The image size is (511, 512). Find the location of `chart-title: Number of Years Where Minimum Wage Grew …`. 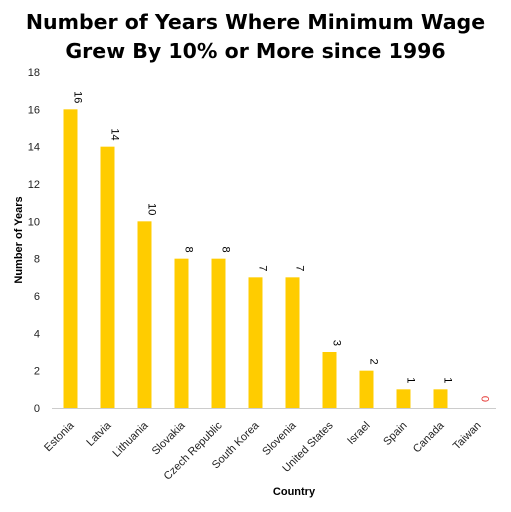

chart-title: Number of Years Where Minimum Wage Grew … is located at coordinates (255, 37).